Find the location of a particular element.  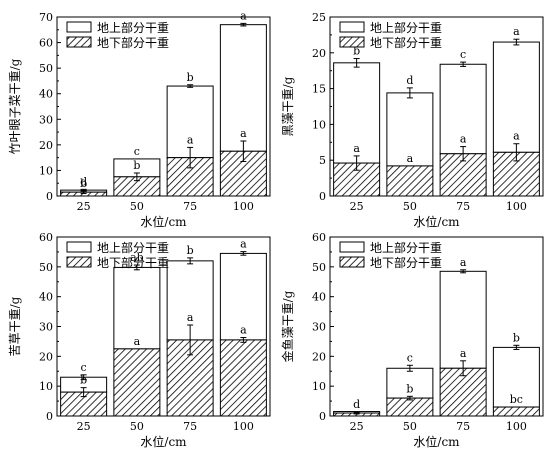

y-axis-label: 竹叶眼子菜干重/g is located at coordinates (15, 106).